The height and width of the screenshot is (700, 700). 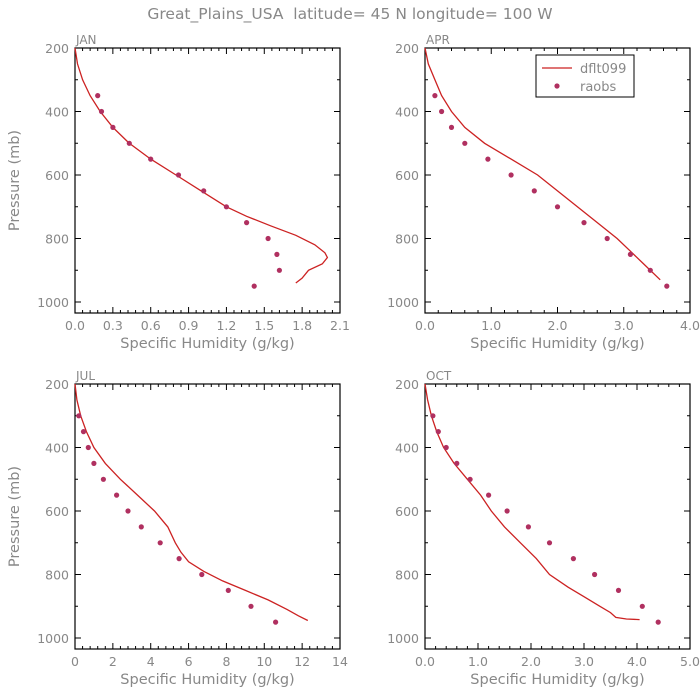 What do you see at coordinates (86, 40) in the screenshot?
I see `panel-label: JAN` at bounding box center [86, 40].